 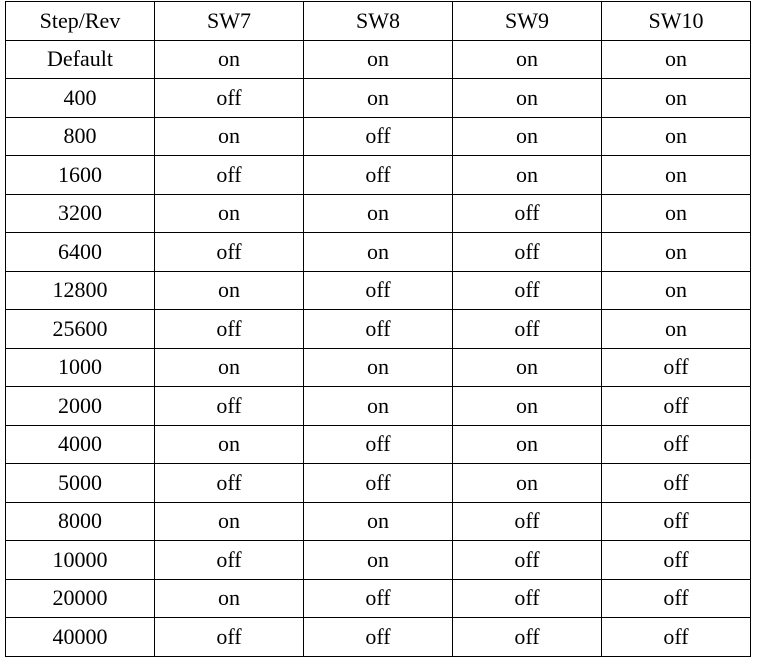 What do you see at coordinates (527, 21) in the screenshot?
I see `column-header: SW9` at bounding box center [527, 21].